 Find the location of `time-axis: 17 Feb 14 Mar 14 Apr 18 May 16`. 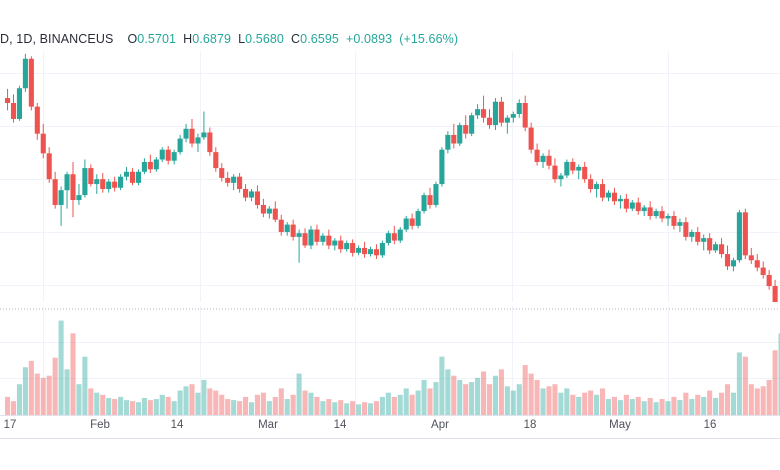

time-axis: 17 Feb 14 Mar 14 Apr 18 May 16 is located at coordinates (390, 427).